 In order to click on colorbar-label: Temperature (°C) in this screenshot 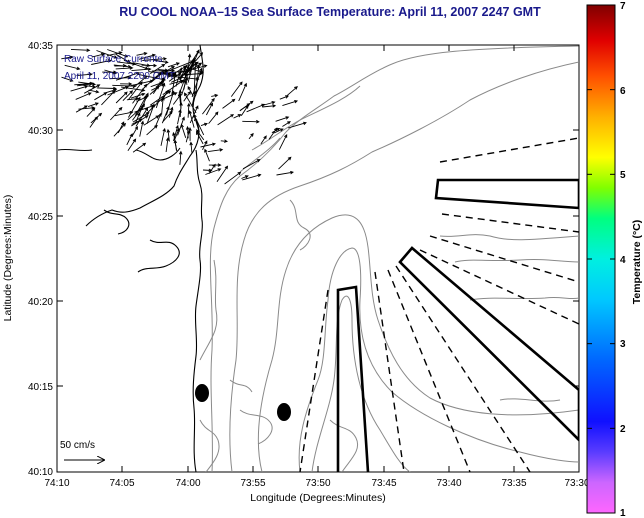, I will do `click(637, 262)`.